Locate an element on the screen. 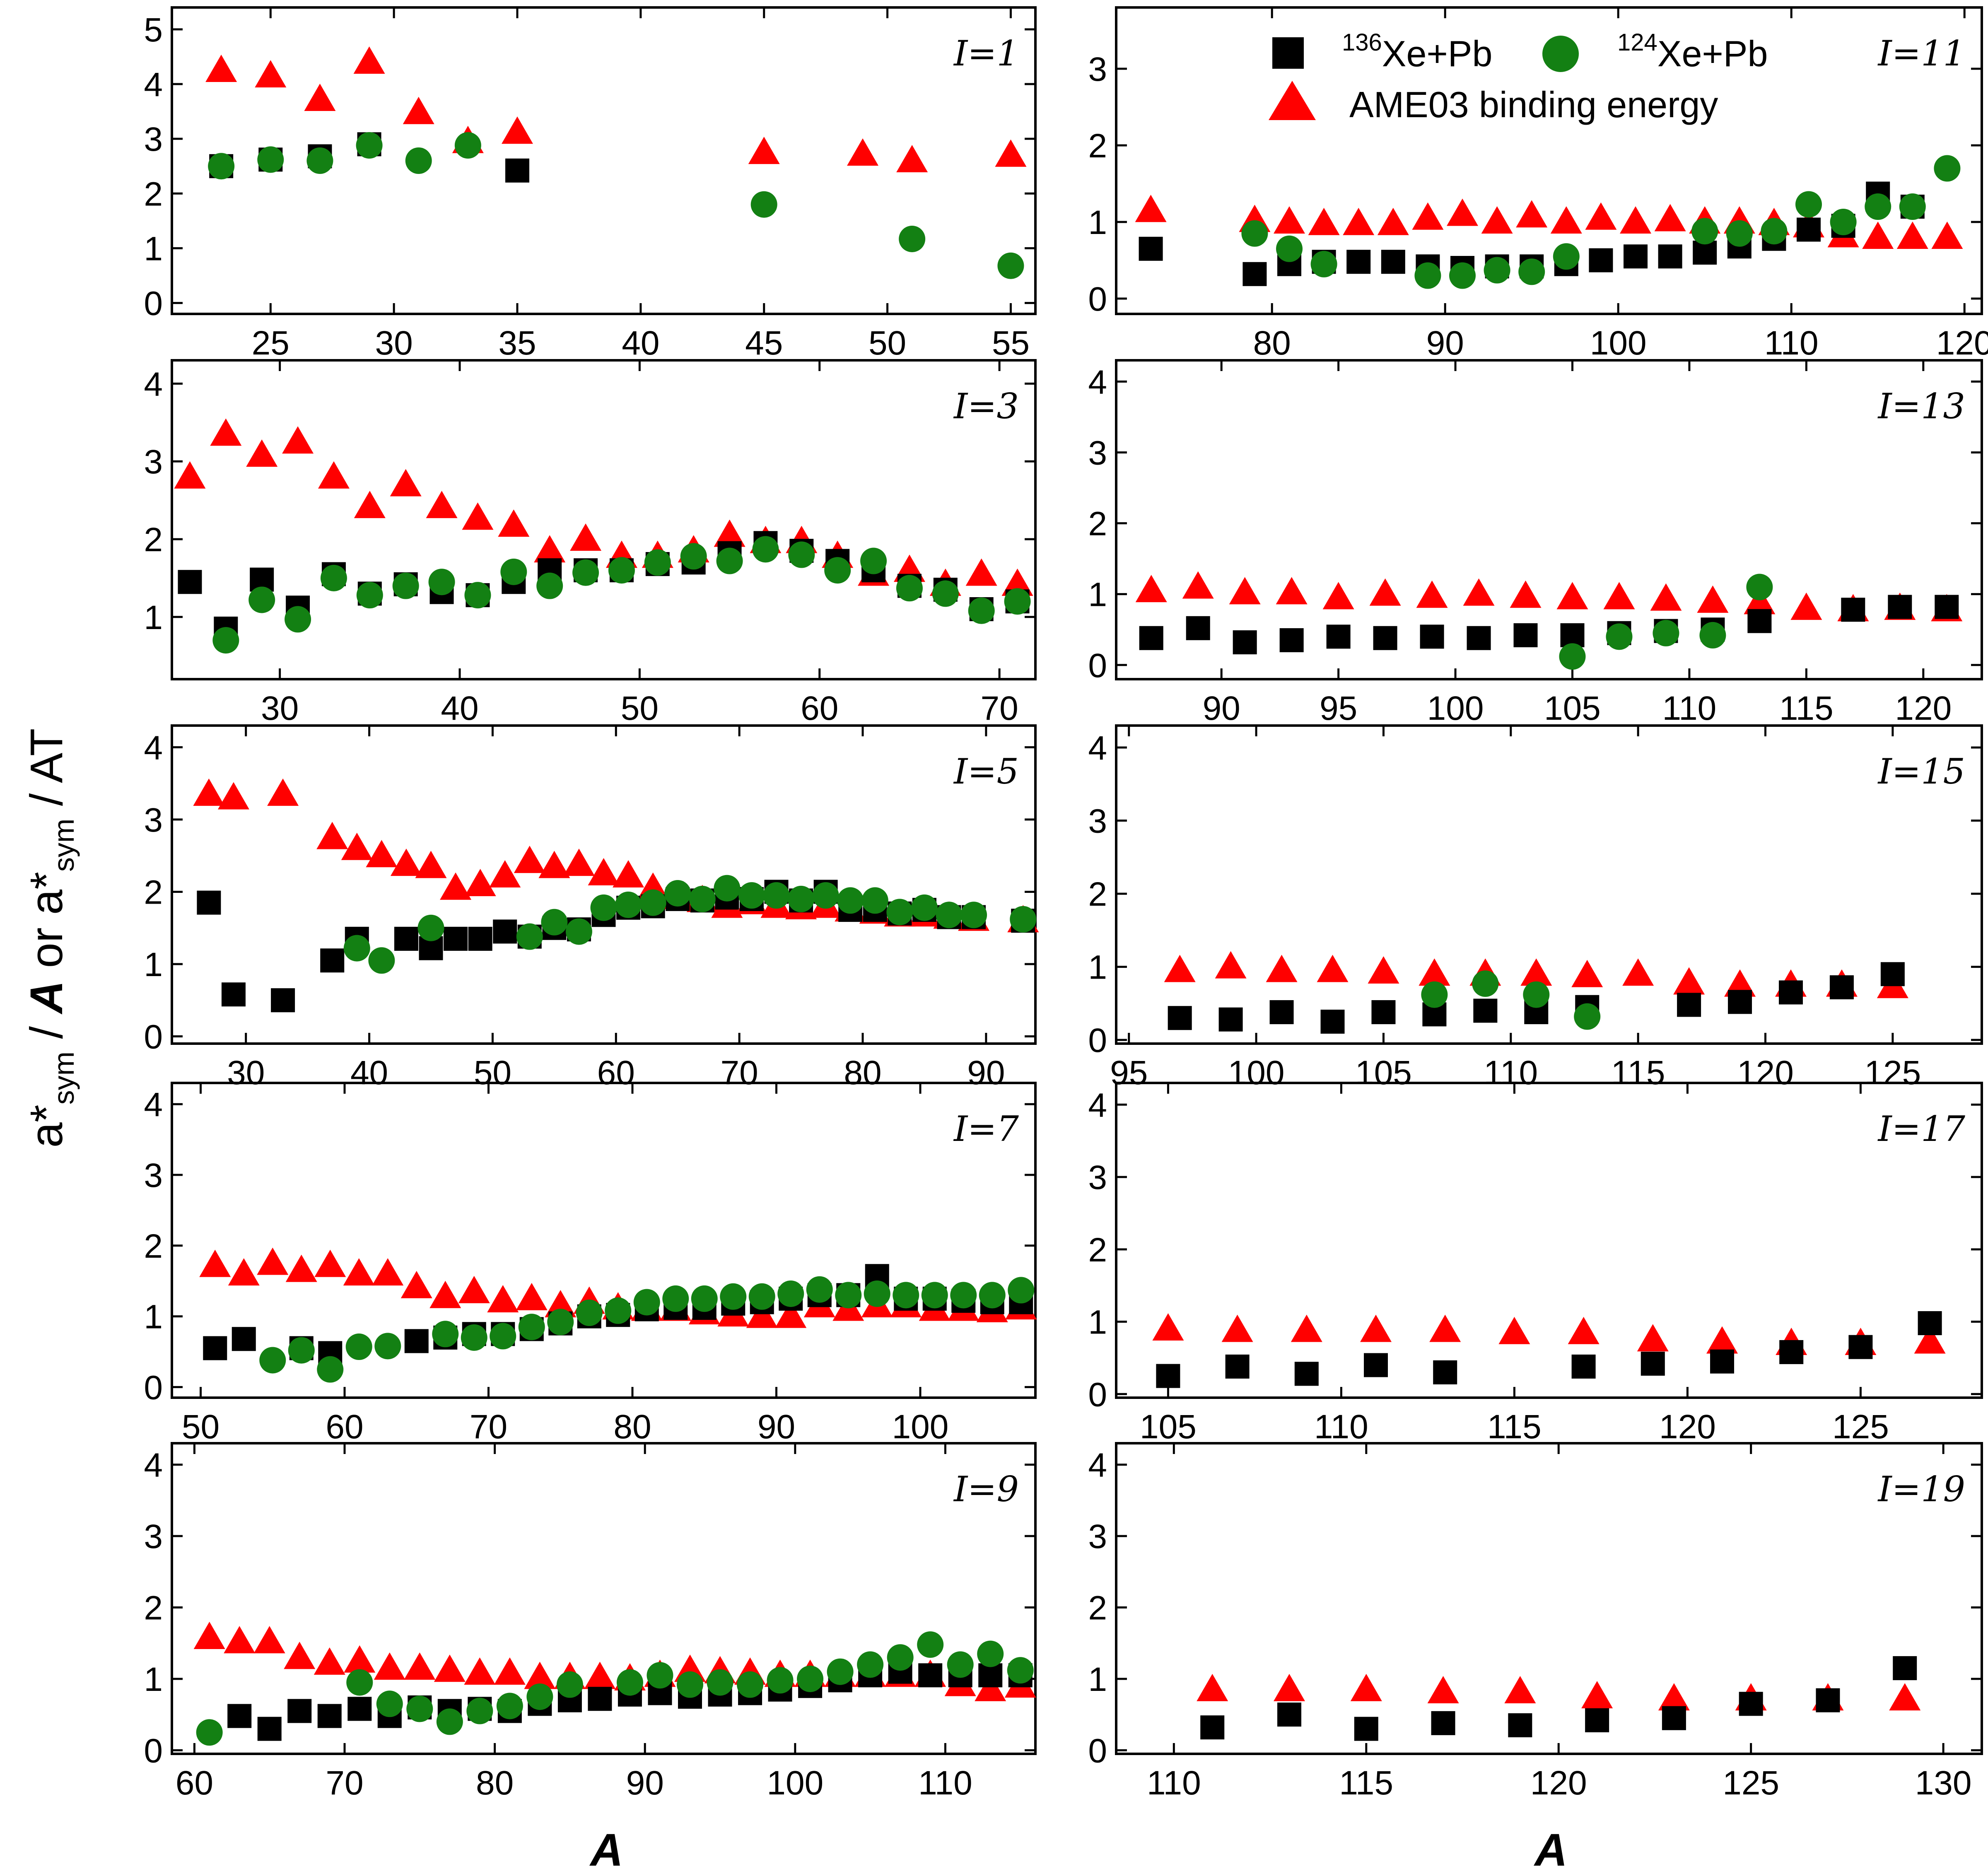 This screenshot has width=1988, height=1876. x-tick-label: 35 is located at coordinates (517, 343).